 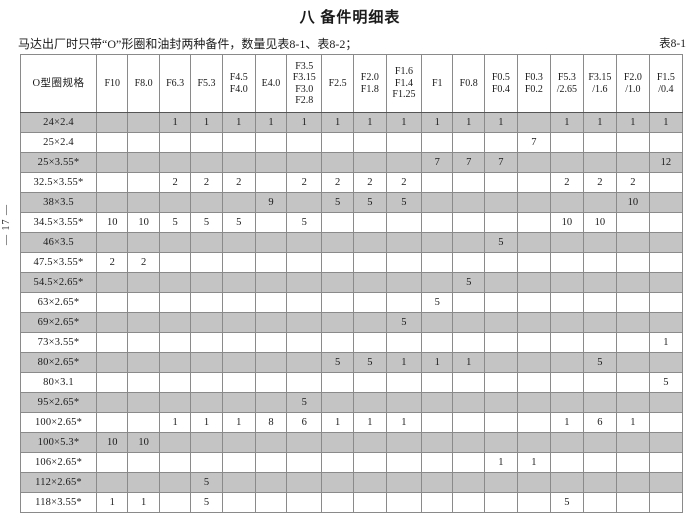 I want to click on column-header-line: F2.0, so click(x=632, y=77).